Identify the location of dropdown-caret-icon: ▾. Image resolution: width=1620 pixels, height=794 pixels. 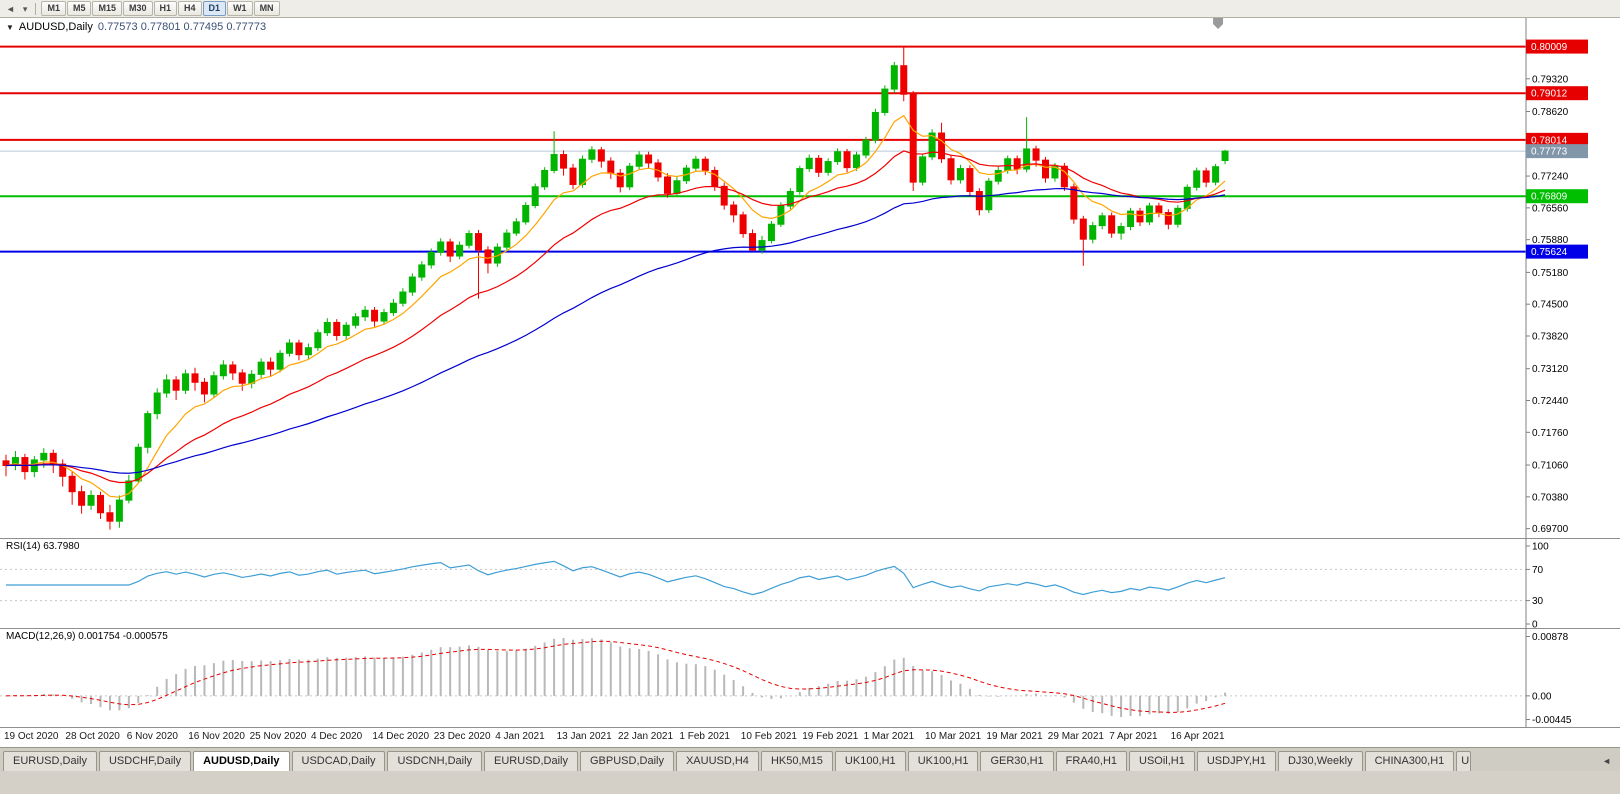
(25, 8).